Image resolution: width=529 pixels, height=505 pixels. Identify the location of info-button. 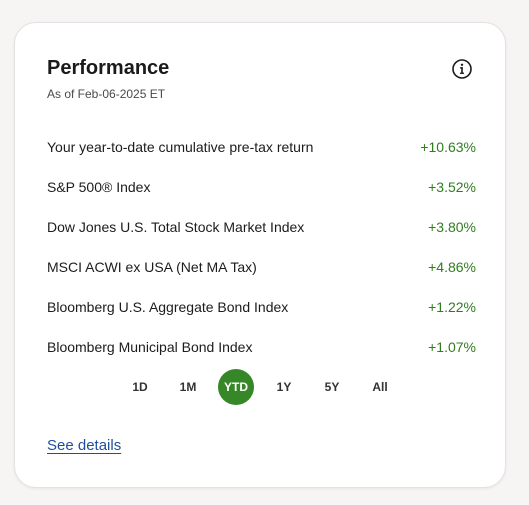
(462, 69).